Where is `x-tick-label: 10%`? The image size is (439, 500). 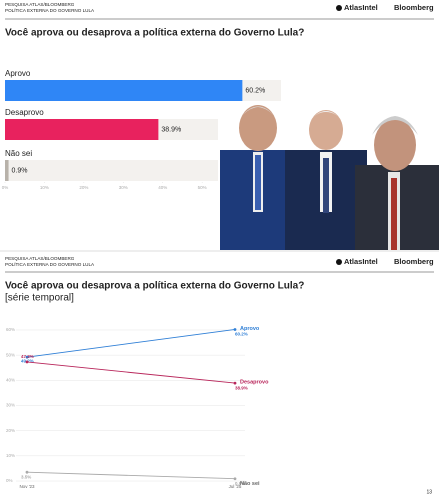 x-tick-label: 10% is located at coordinates (44, 187).